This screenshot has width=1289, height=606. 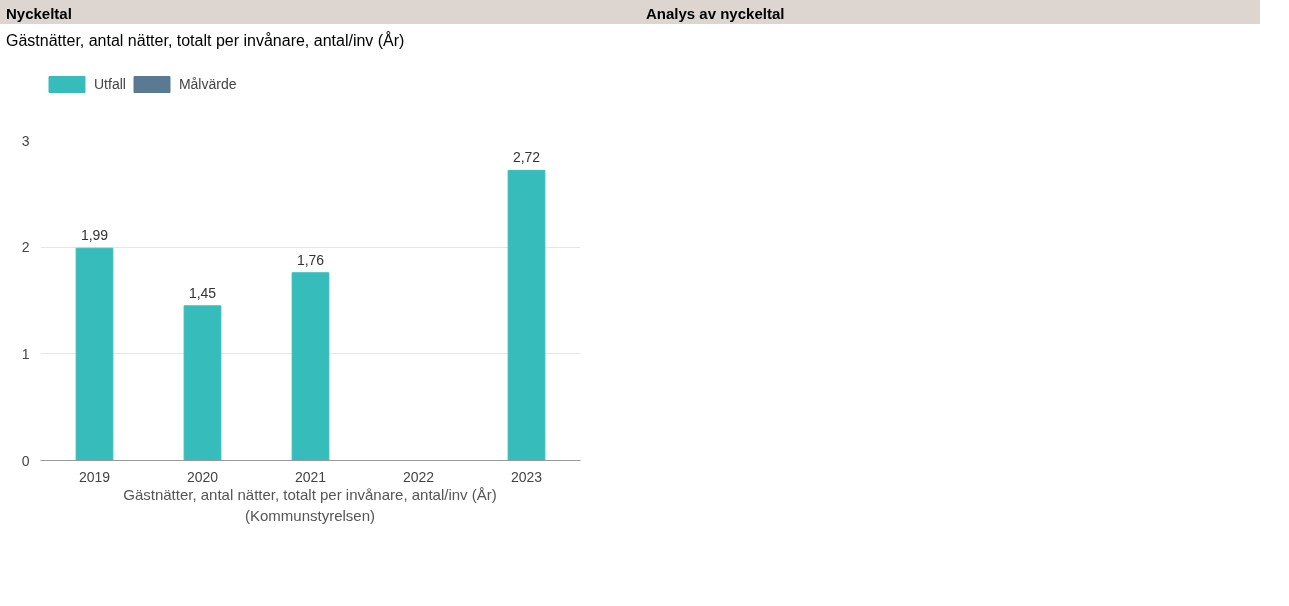 I want to click on y-tick-label: 0, so click(x=25, y=460).